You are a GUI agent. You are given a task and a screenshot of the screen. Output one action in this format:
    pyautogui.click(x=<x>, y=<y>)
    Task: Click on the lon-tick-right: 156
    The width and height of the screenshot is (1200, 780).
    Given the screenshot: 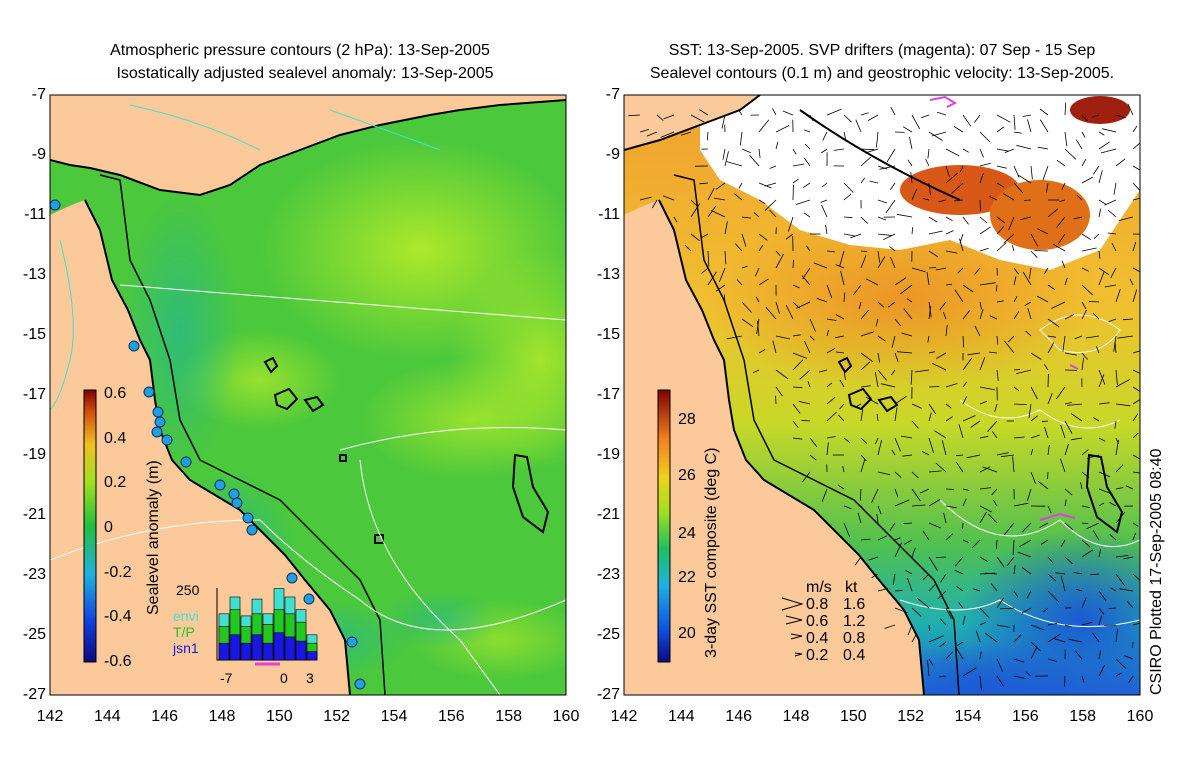 What is the action you would take?
    pyautogui.click(x=1025, y=716)
    